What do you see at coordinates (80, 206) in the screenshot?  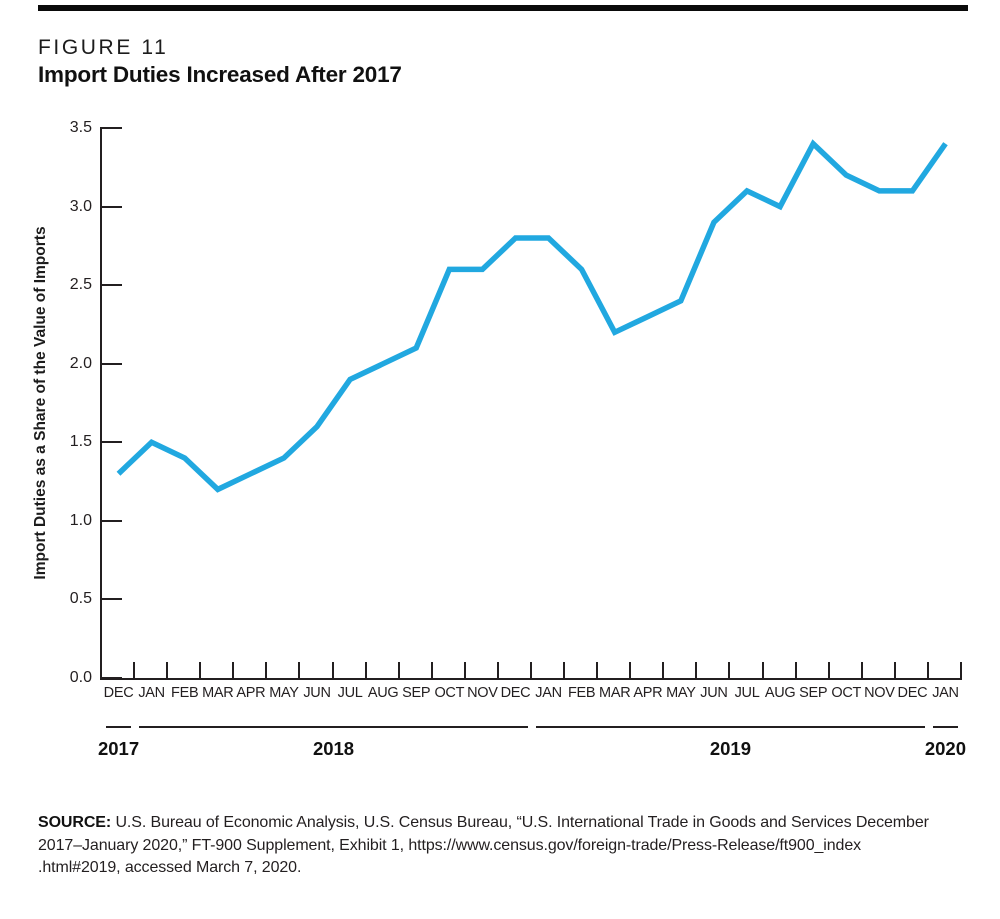 I see `y-tick-label: 3.0` at bounding box center [80, 206].